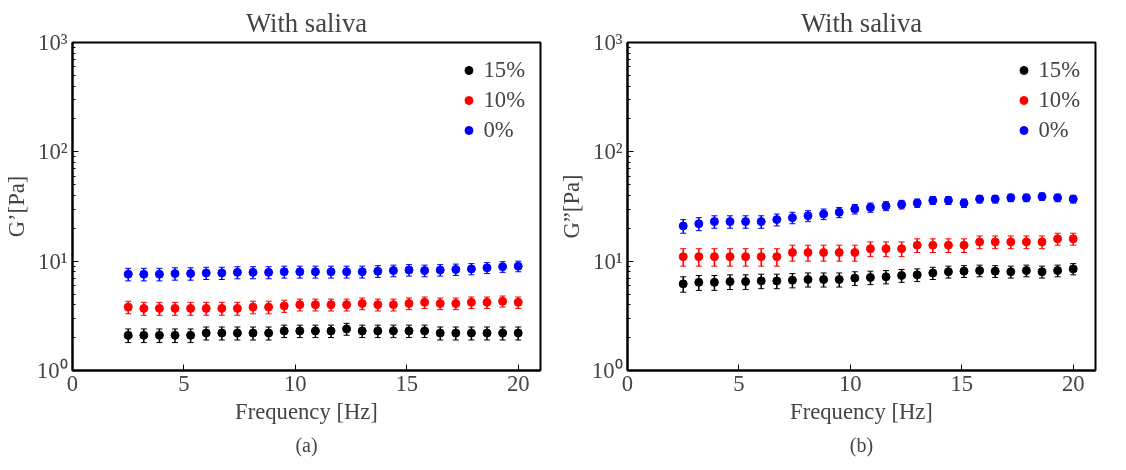 The width and height of the screenshot is (1126, 470). Describe the element at coordinates (571, 206) in the screenshot. I see `y-axis-title: G”[Pa]` at that location.